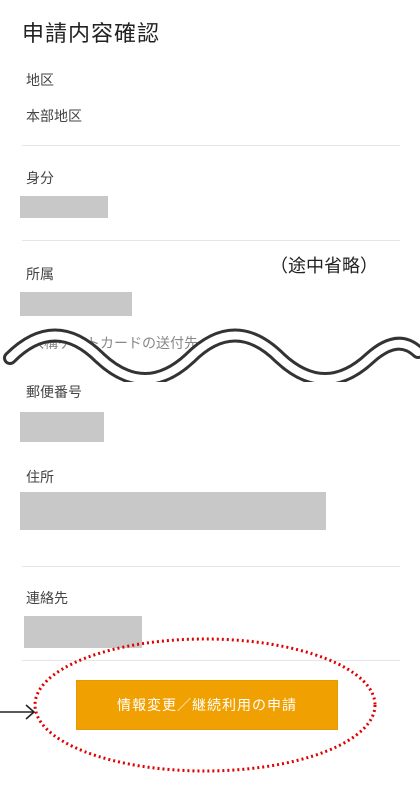  I want to click on district-value: 本部地区, so click(54, 117).